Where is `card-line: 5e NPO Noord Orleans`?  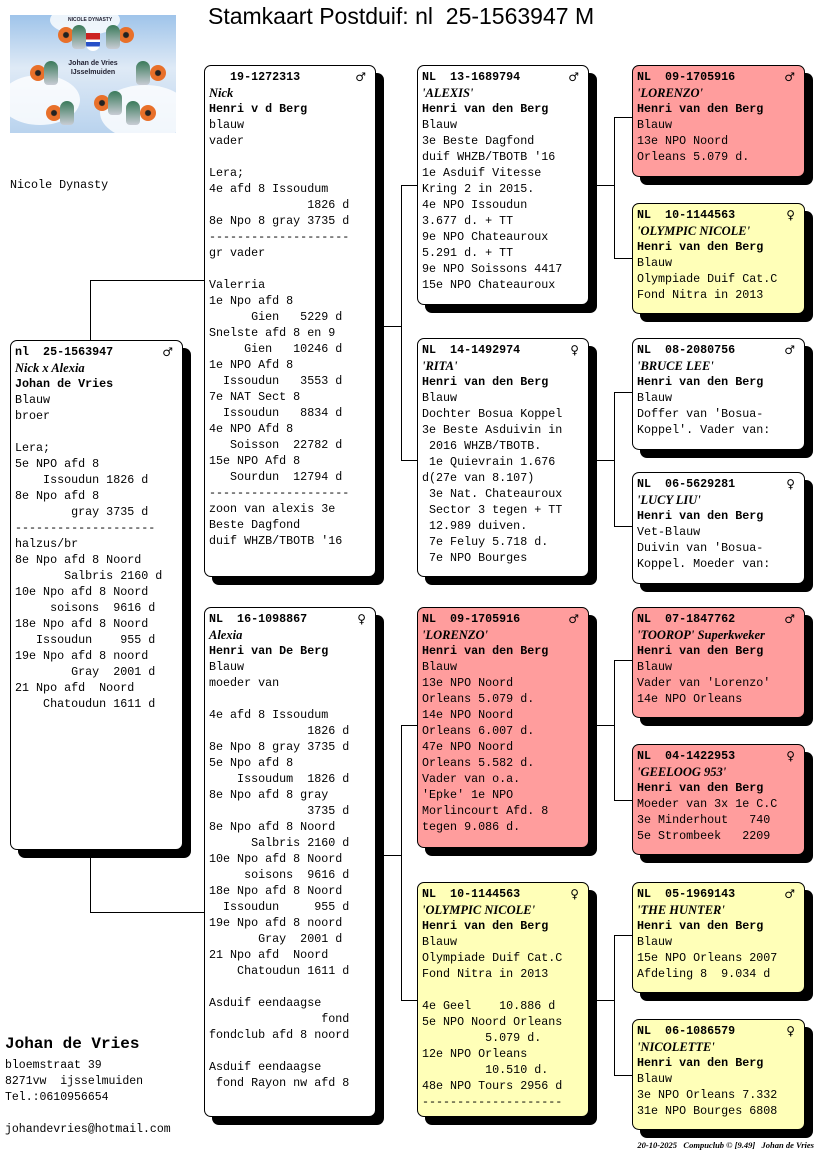
card-line: 5e NPO Noord Orleans is located at coordinates (492, 1022).